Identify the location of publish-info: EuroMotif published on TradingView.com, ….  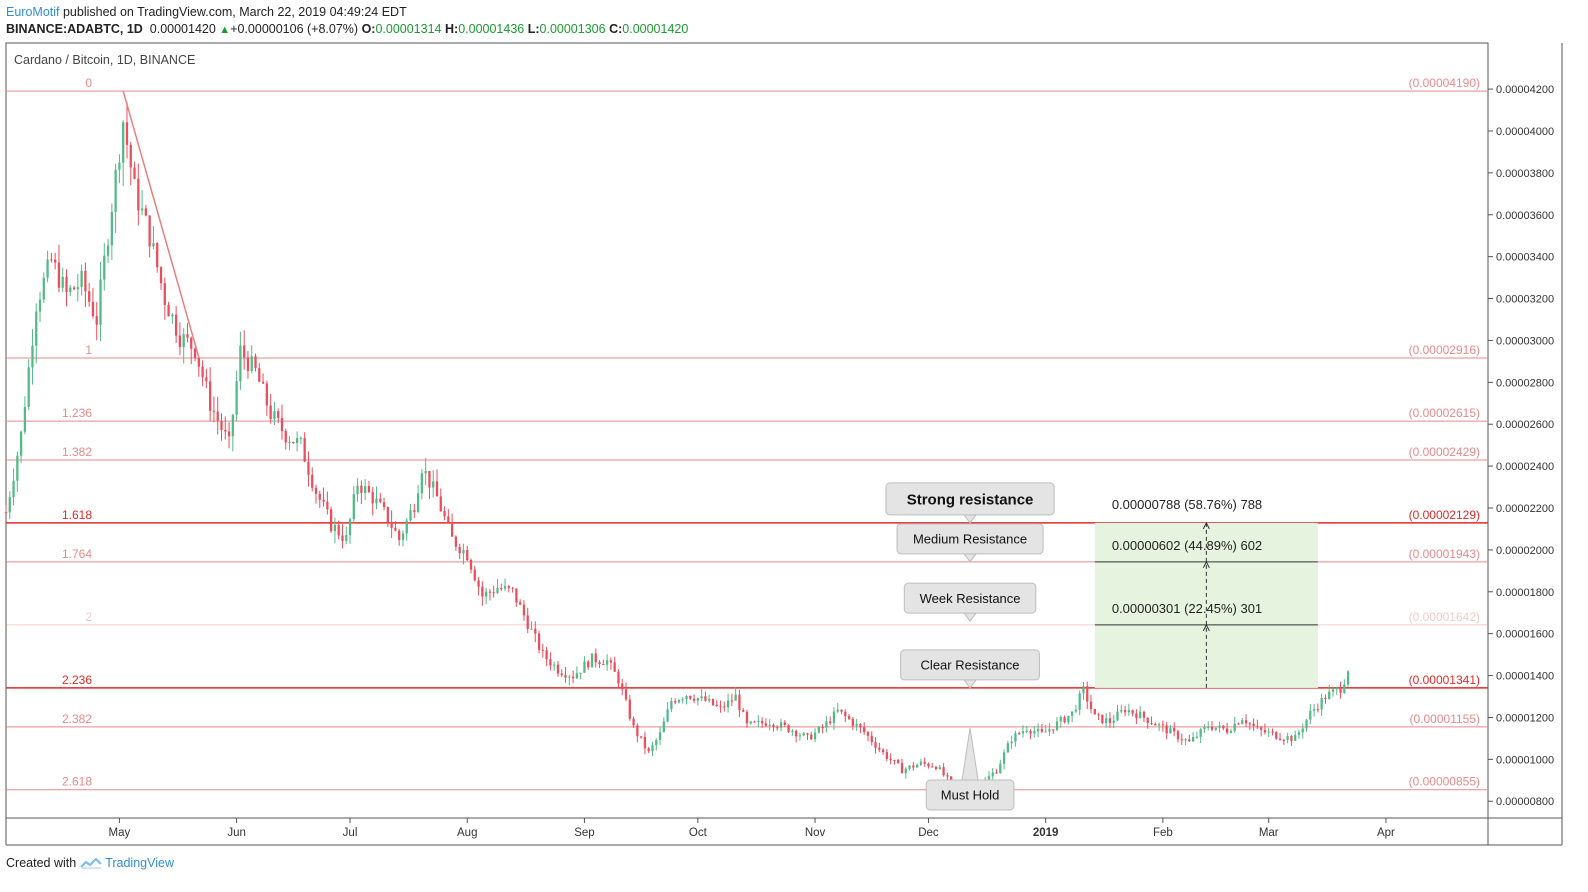
(206, 12).